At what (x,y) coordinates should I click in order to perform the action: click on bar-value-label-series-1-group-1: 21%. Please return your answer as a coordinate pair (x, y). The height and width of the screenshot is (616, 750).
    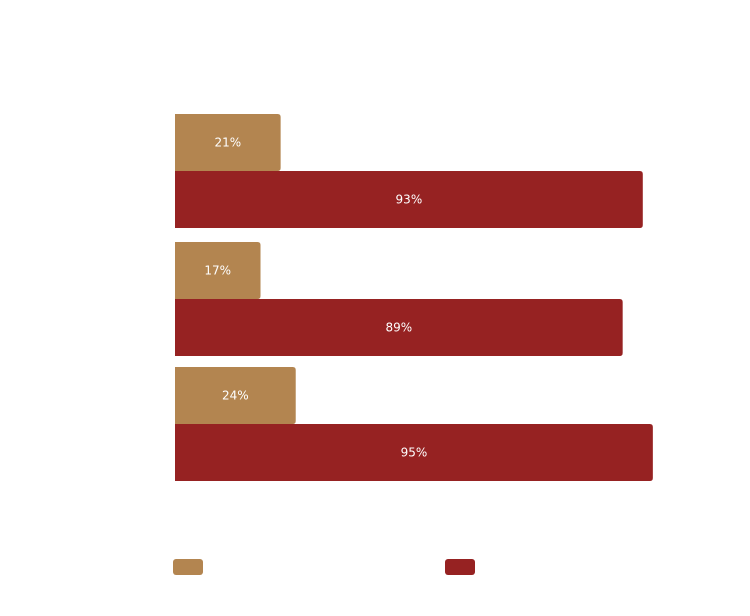
    Looking at the image, I should click on (227, 143).